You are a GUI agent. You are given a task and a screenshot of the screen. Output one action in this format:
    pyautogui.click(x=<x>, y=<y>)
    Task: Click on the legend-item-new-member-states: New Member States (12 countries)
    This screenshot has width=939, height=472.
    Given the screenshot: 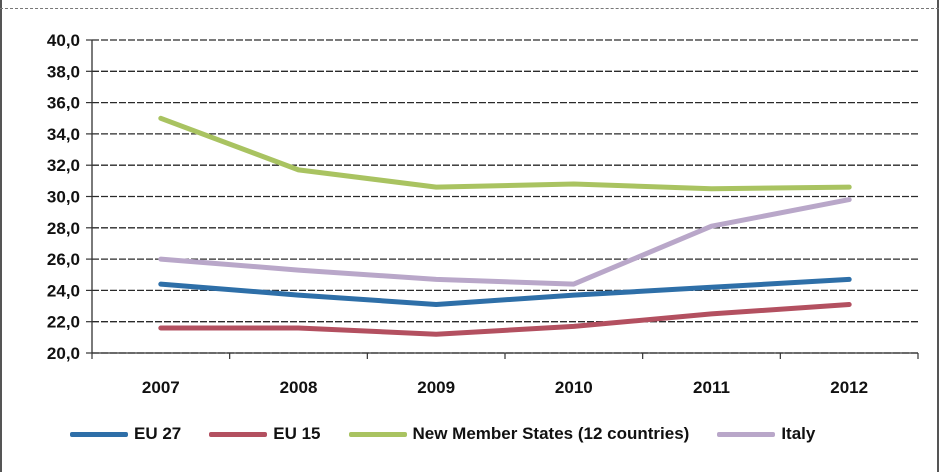 What is the action you would take?
    pyautogui.click(x=519, y=434)
    